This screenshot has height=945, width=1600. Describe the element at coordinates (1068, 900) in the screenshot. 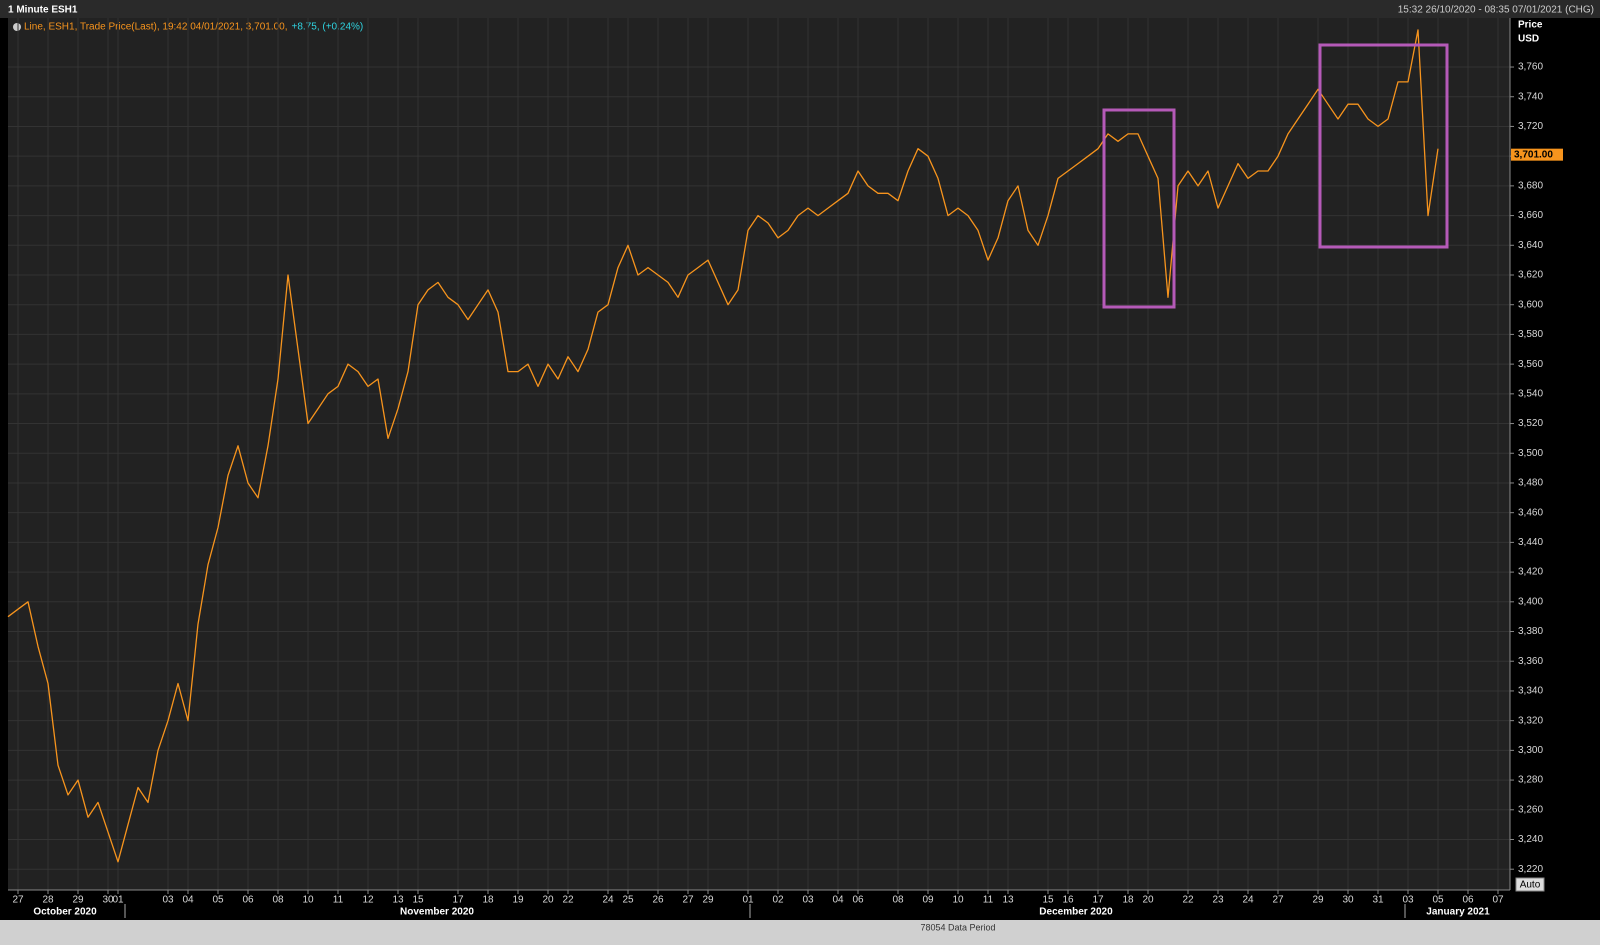

I see `x-tick-label: 16` at that location.